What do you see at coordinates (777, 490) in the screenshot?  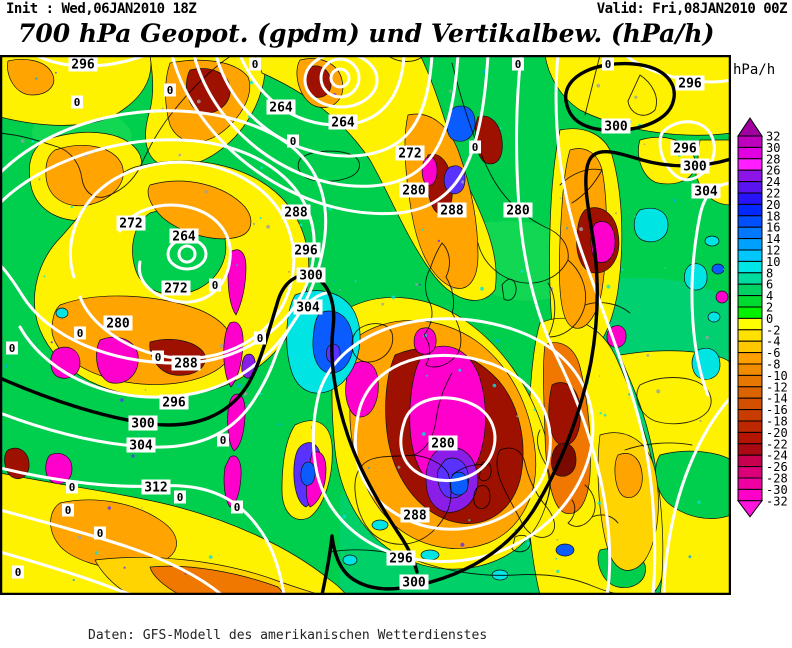 I see `legend-tick-label: -30` at bounding box center [777, 490].